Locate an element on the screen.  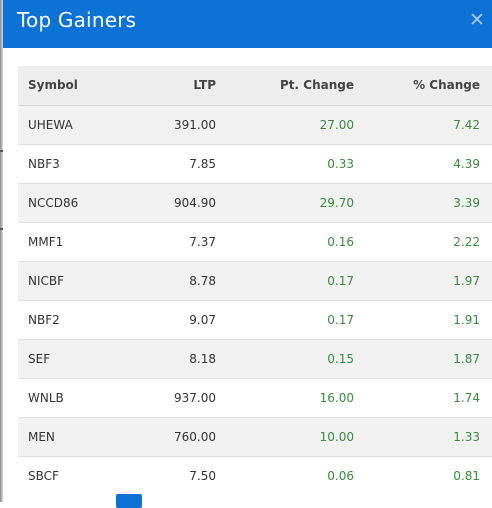
table-row: NBF2 9.07 0.17 1.91 is located at coordinates (255, 319).